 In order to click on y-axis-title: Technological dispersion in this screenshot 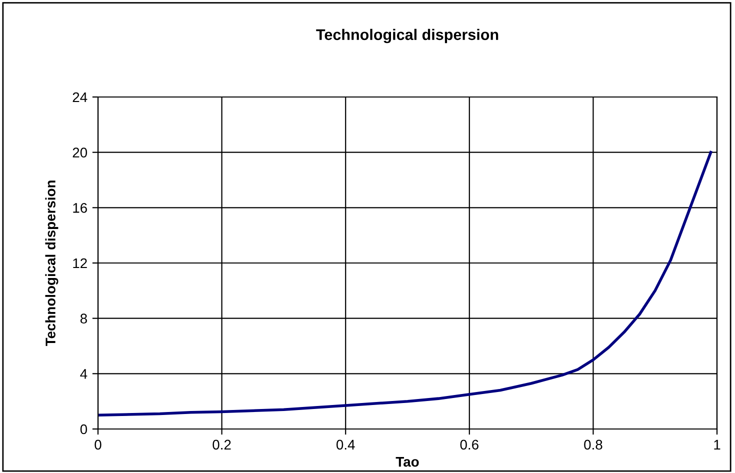, I will do `click(51, 263)`.